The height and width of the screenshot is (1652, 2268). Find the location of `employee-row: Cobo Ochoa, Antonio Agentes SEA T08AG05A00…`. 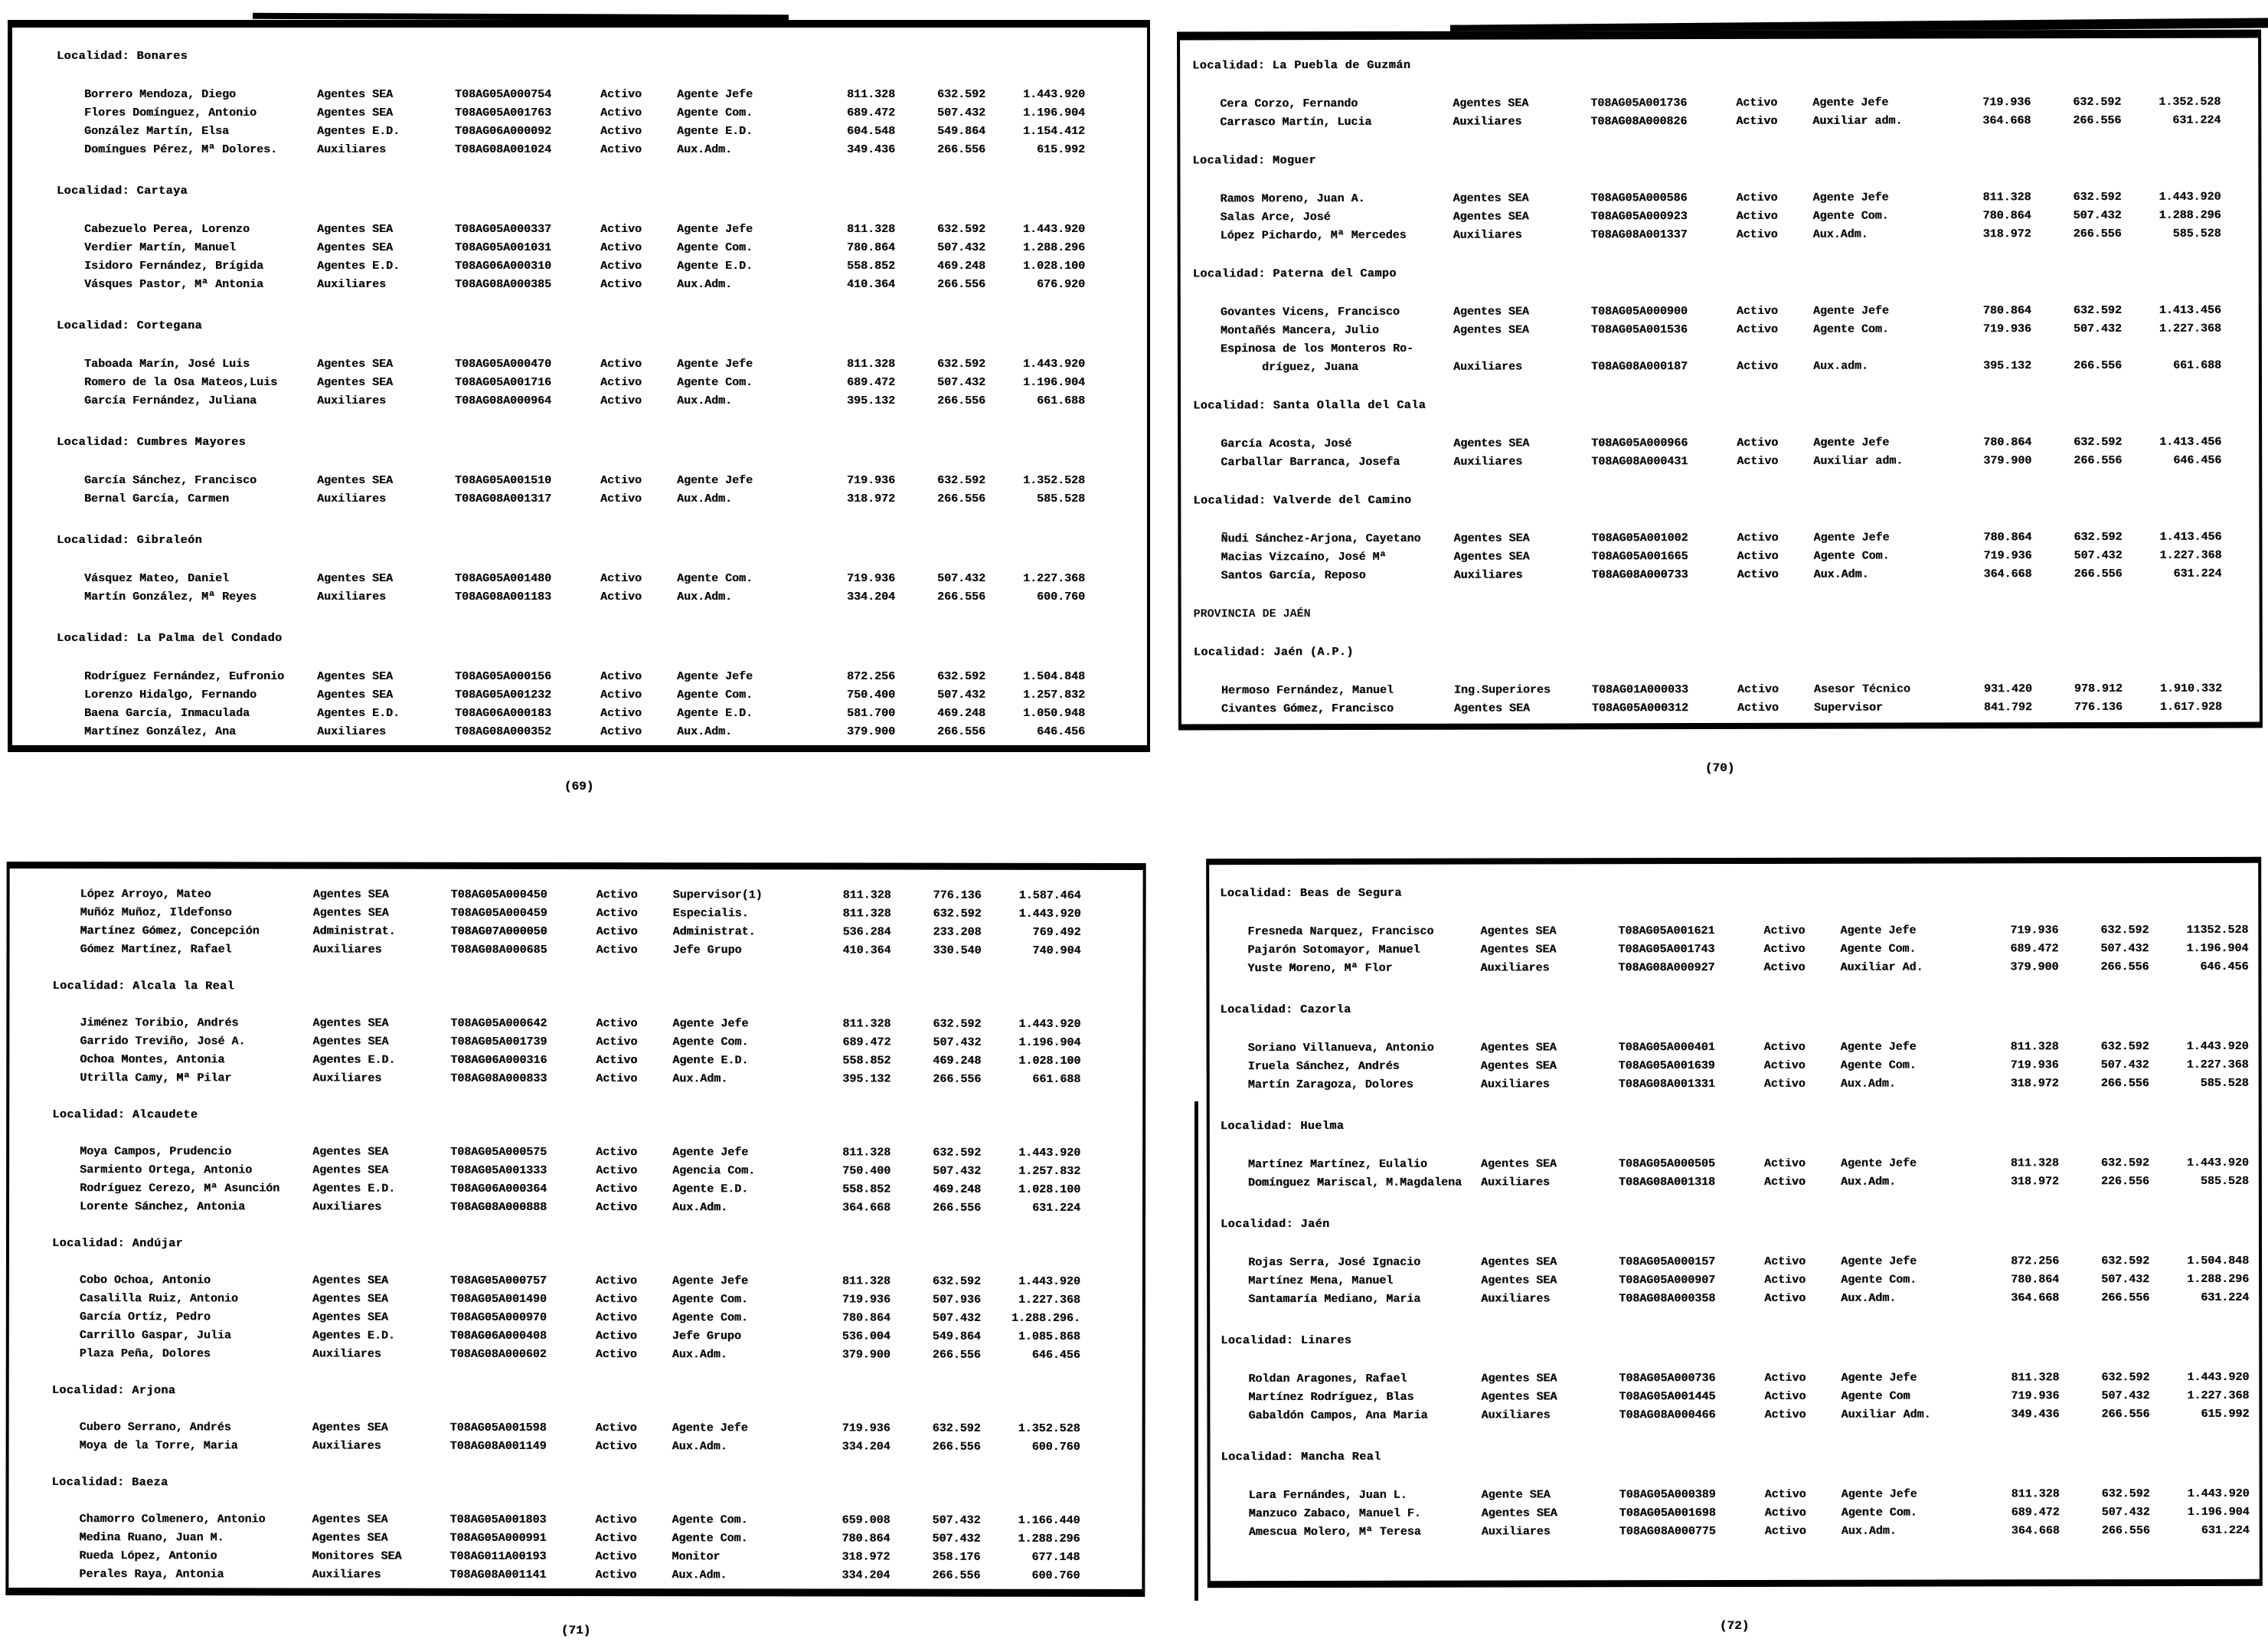

employee-row: Cobo Ochoa, Antonio Agentes SEA T08AG05A00… is located at coordinates (604, 1281).